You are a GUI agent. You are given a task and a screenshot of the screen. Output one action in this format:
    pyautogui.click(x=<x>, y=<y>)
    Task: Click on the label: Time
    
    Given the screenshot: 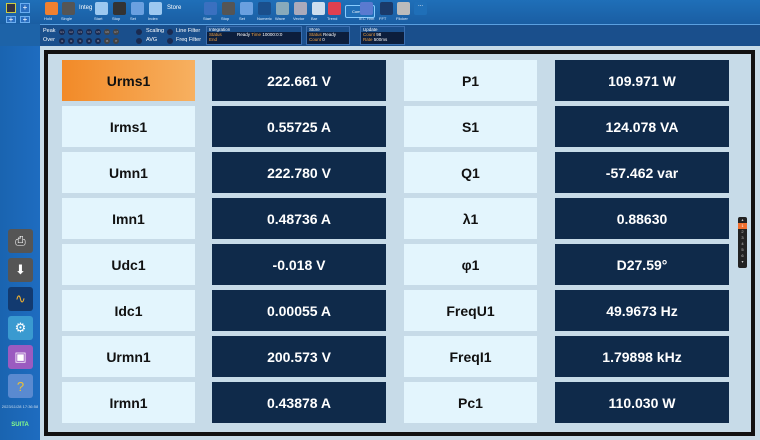 What is the action you would take?
    pyautogui.click(x=256, y=34)
    